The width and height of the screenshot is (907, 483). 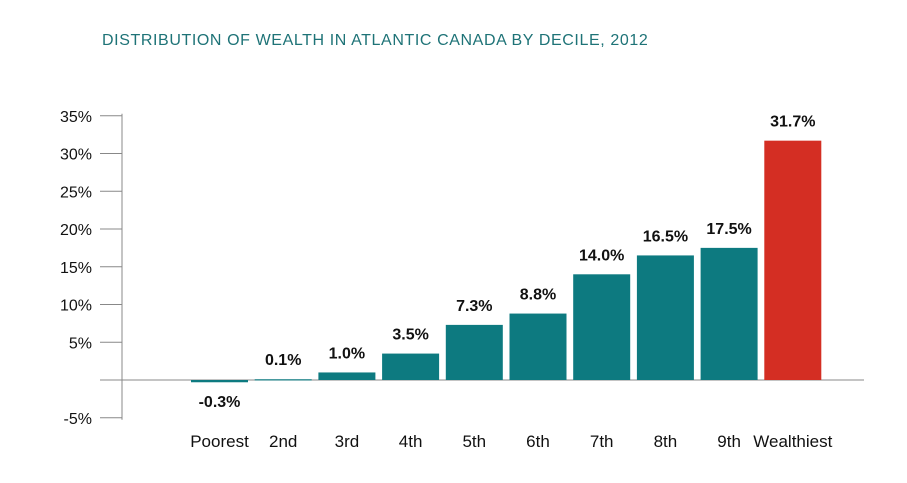 What do you see at coordinates (347, 353) in the screenshot?
I see `data-label: 1.0%` at bounding box center [347, 353].